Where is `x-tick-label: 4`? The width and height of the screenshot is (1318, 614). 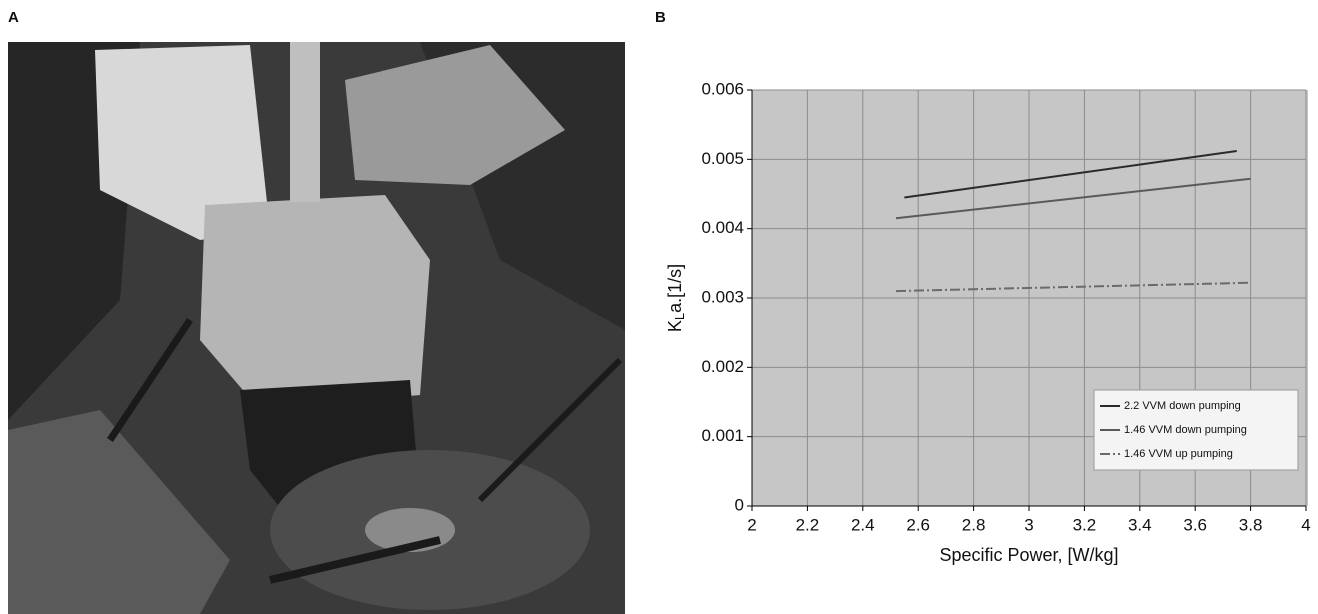
x-tick-label: 4 is located at coordinates (1305, 524).